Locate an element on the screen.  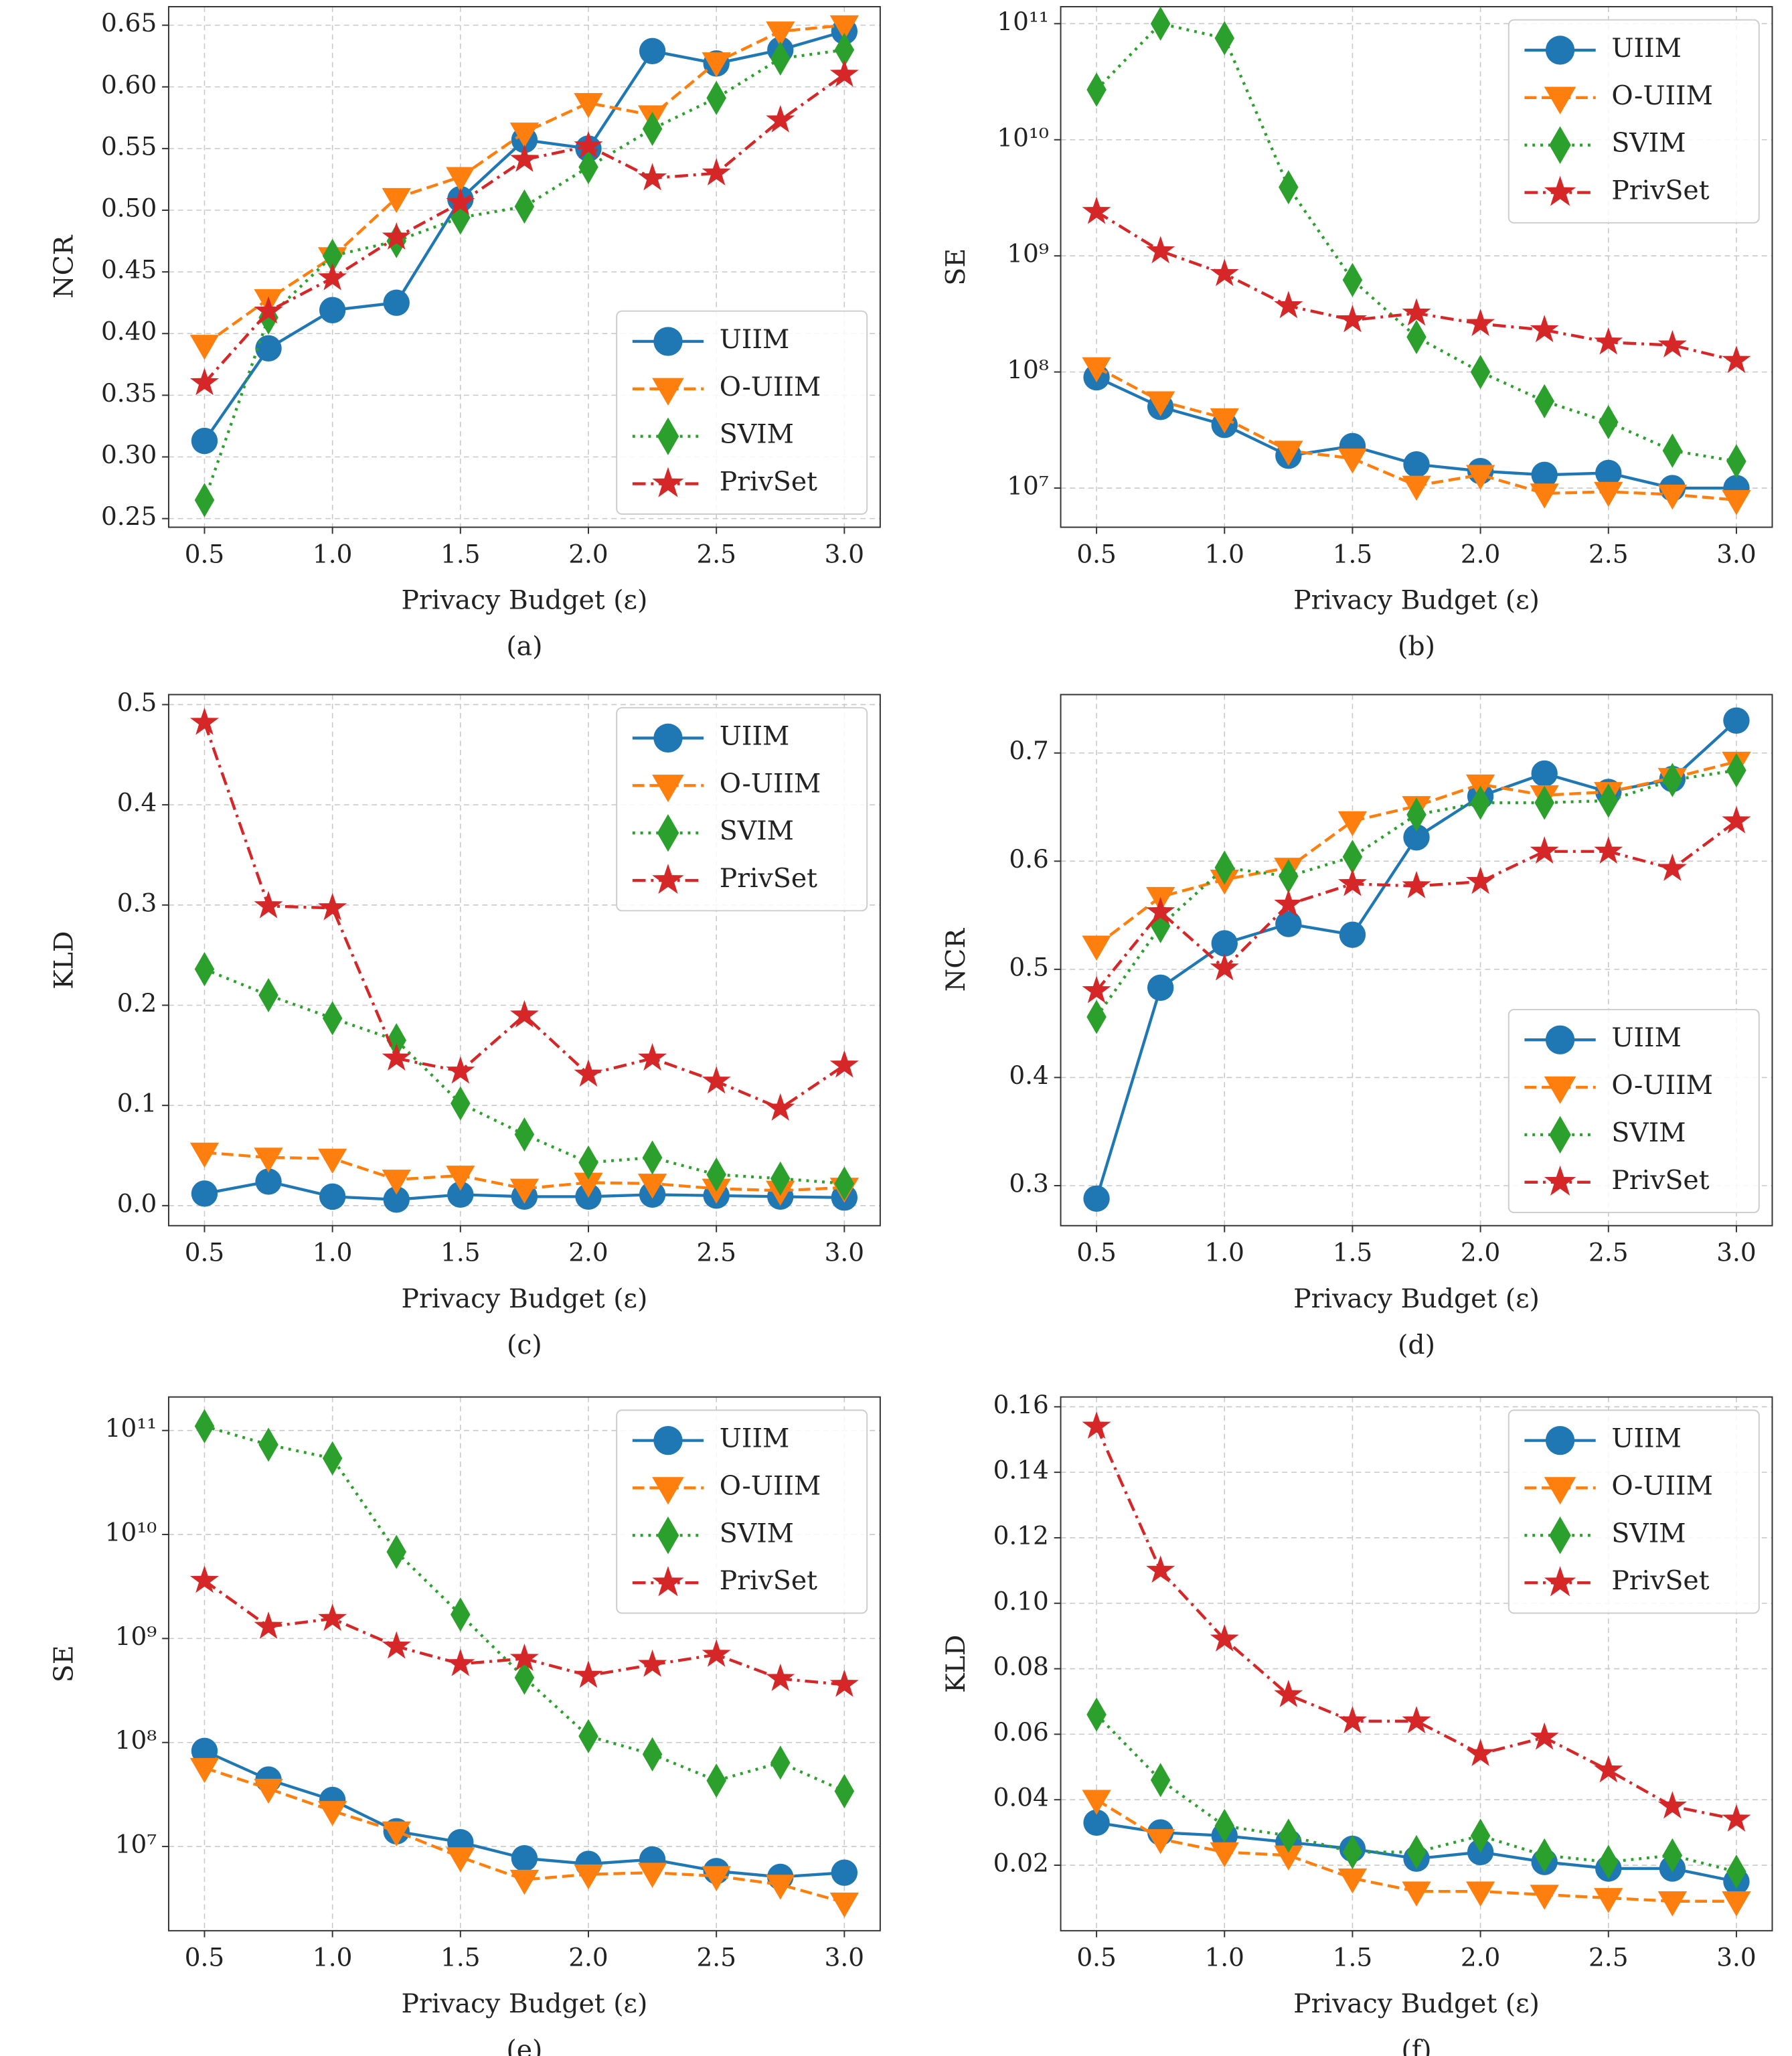
y-tick-label: 0.10 is located at coordinates (1021, 1601).